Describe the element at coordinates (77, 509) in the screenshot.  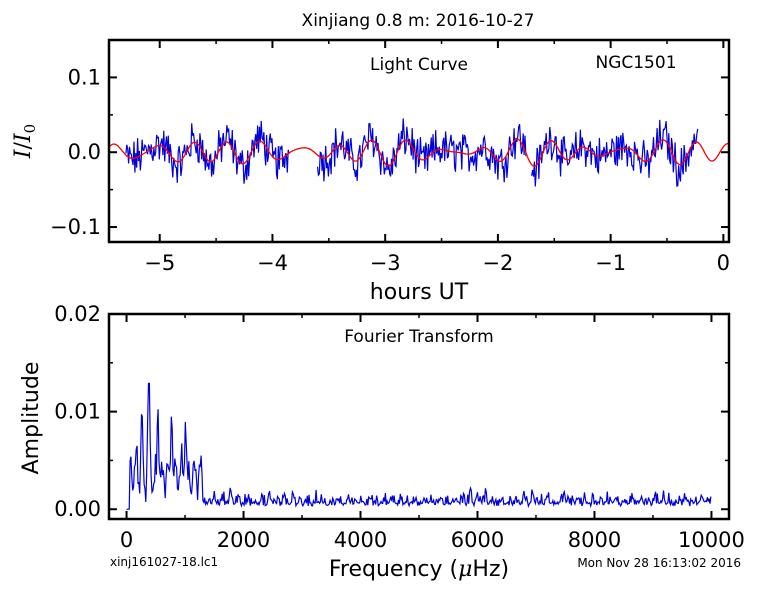
I see `fourier-ytick-label: 0.00` at that location.